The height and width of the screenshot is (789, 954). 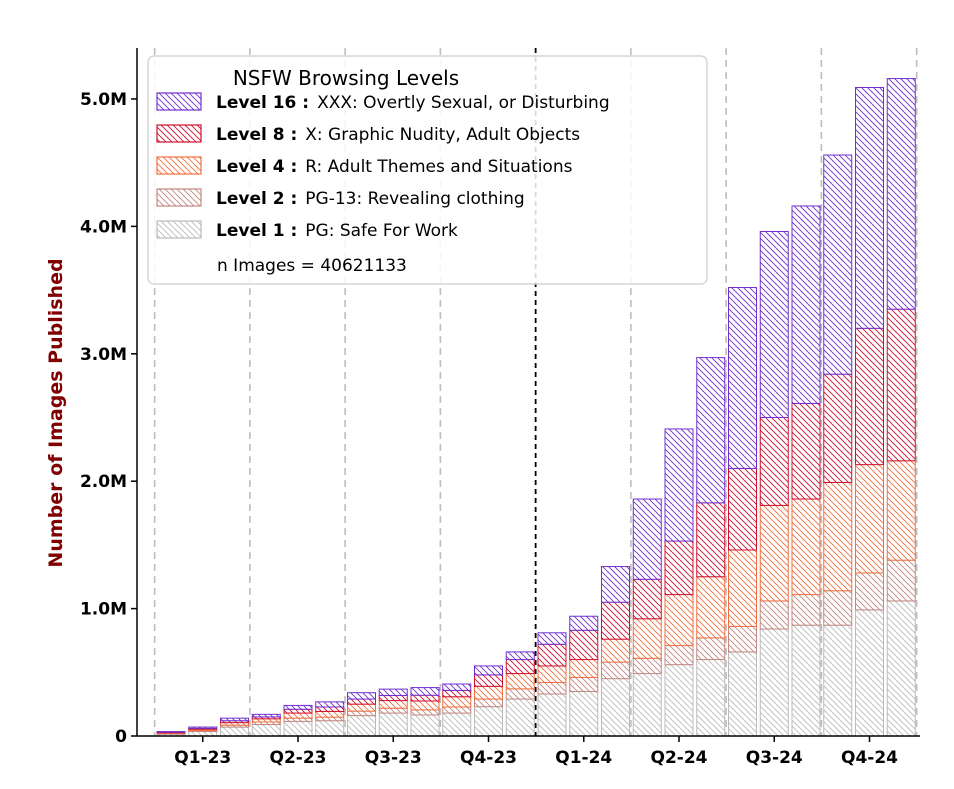 What do you see at coordinates (56, 412) in the screenshot?
I see `y-axis-label: Number of Images Published` at bounding box center [56, 412].